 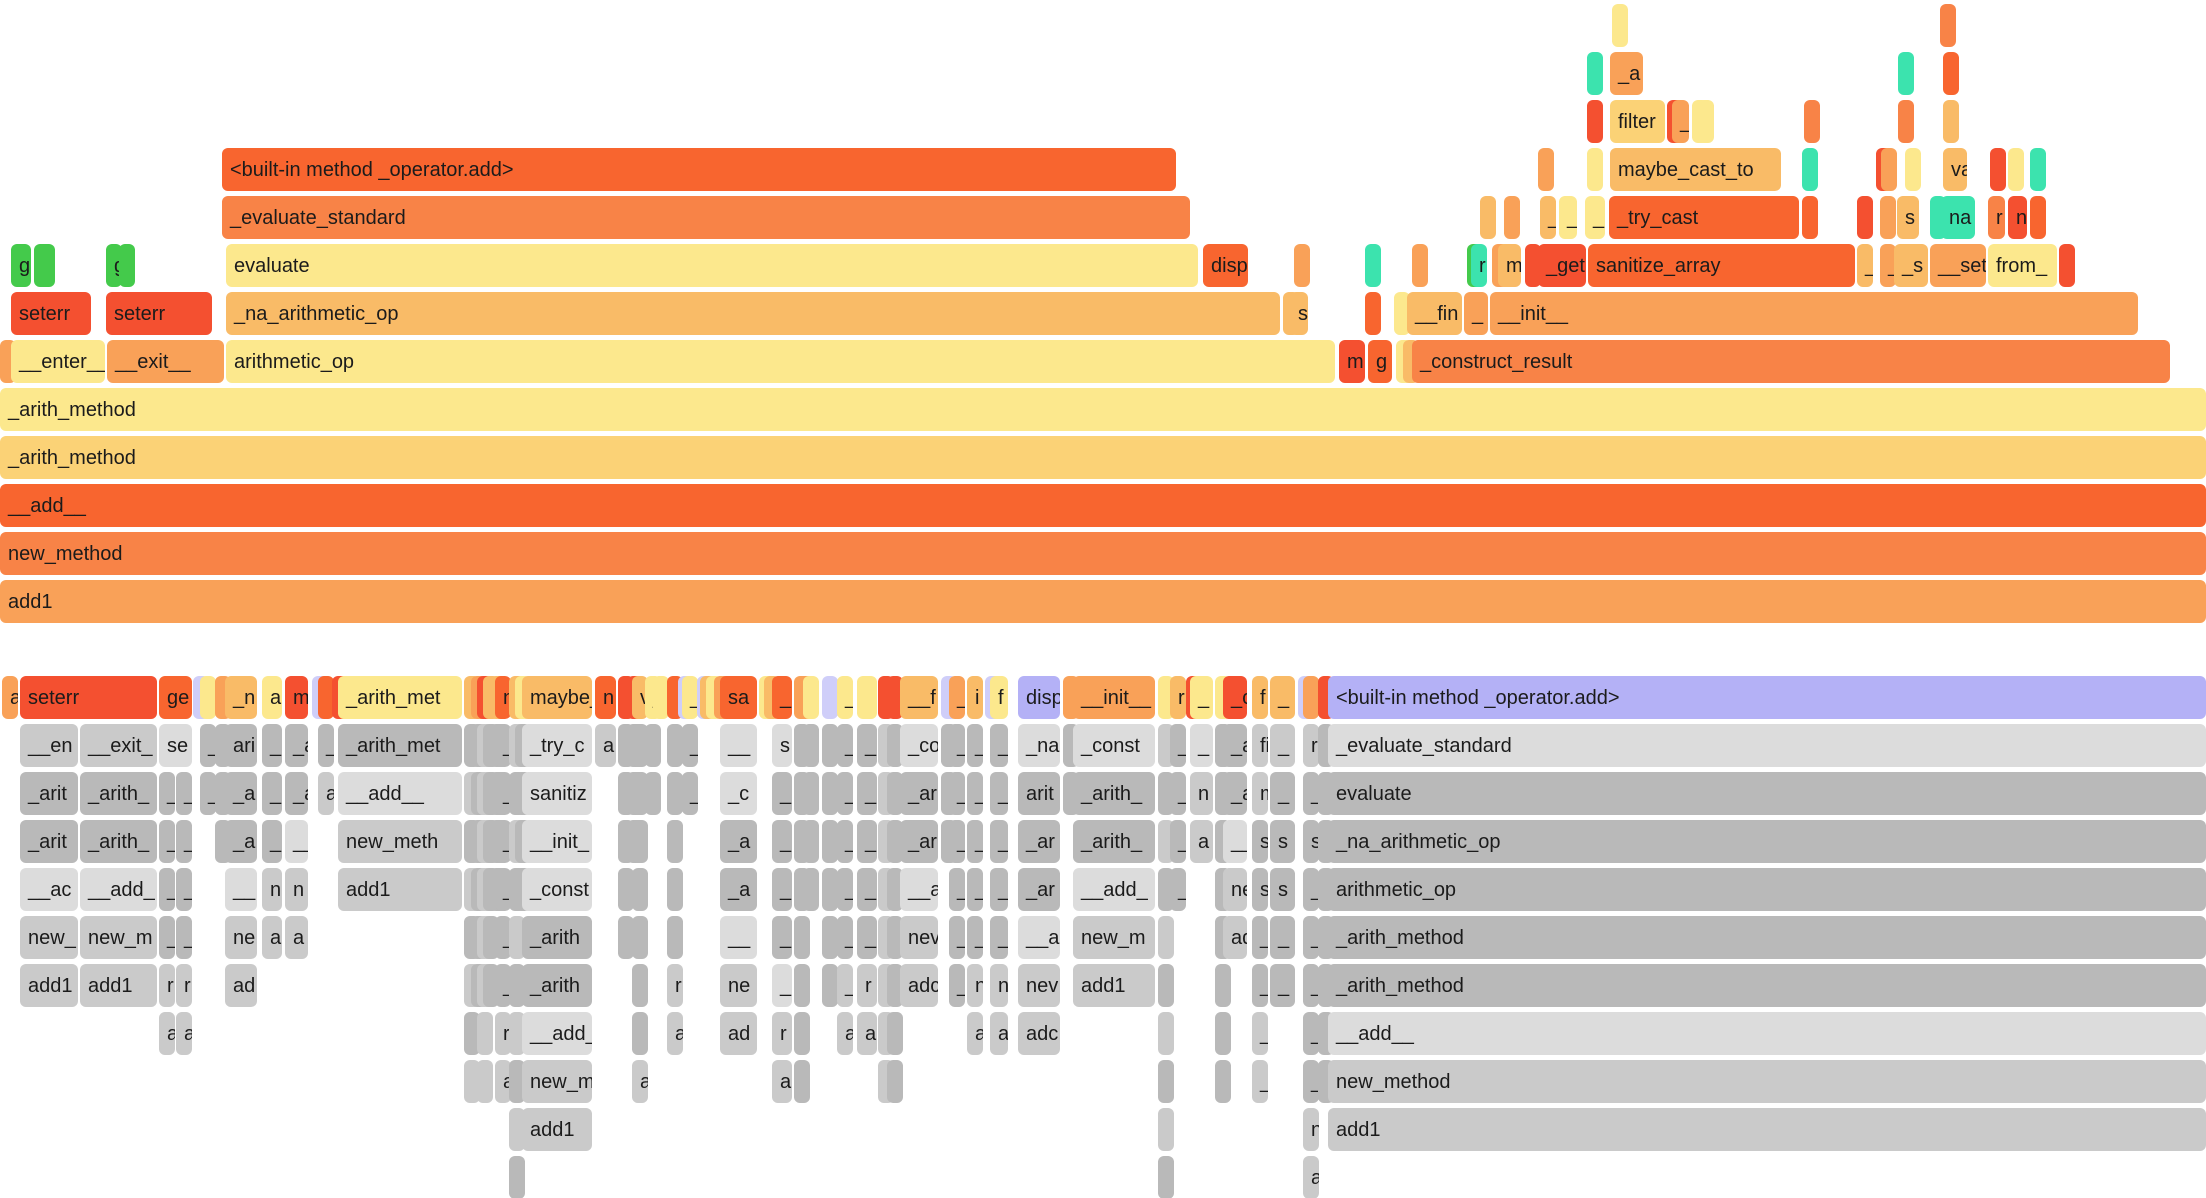 What do you see at coordinates (241, 697) in the screenshot?
I see `frame-n: _n` at bounding box center [241, 697].